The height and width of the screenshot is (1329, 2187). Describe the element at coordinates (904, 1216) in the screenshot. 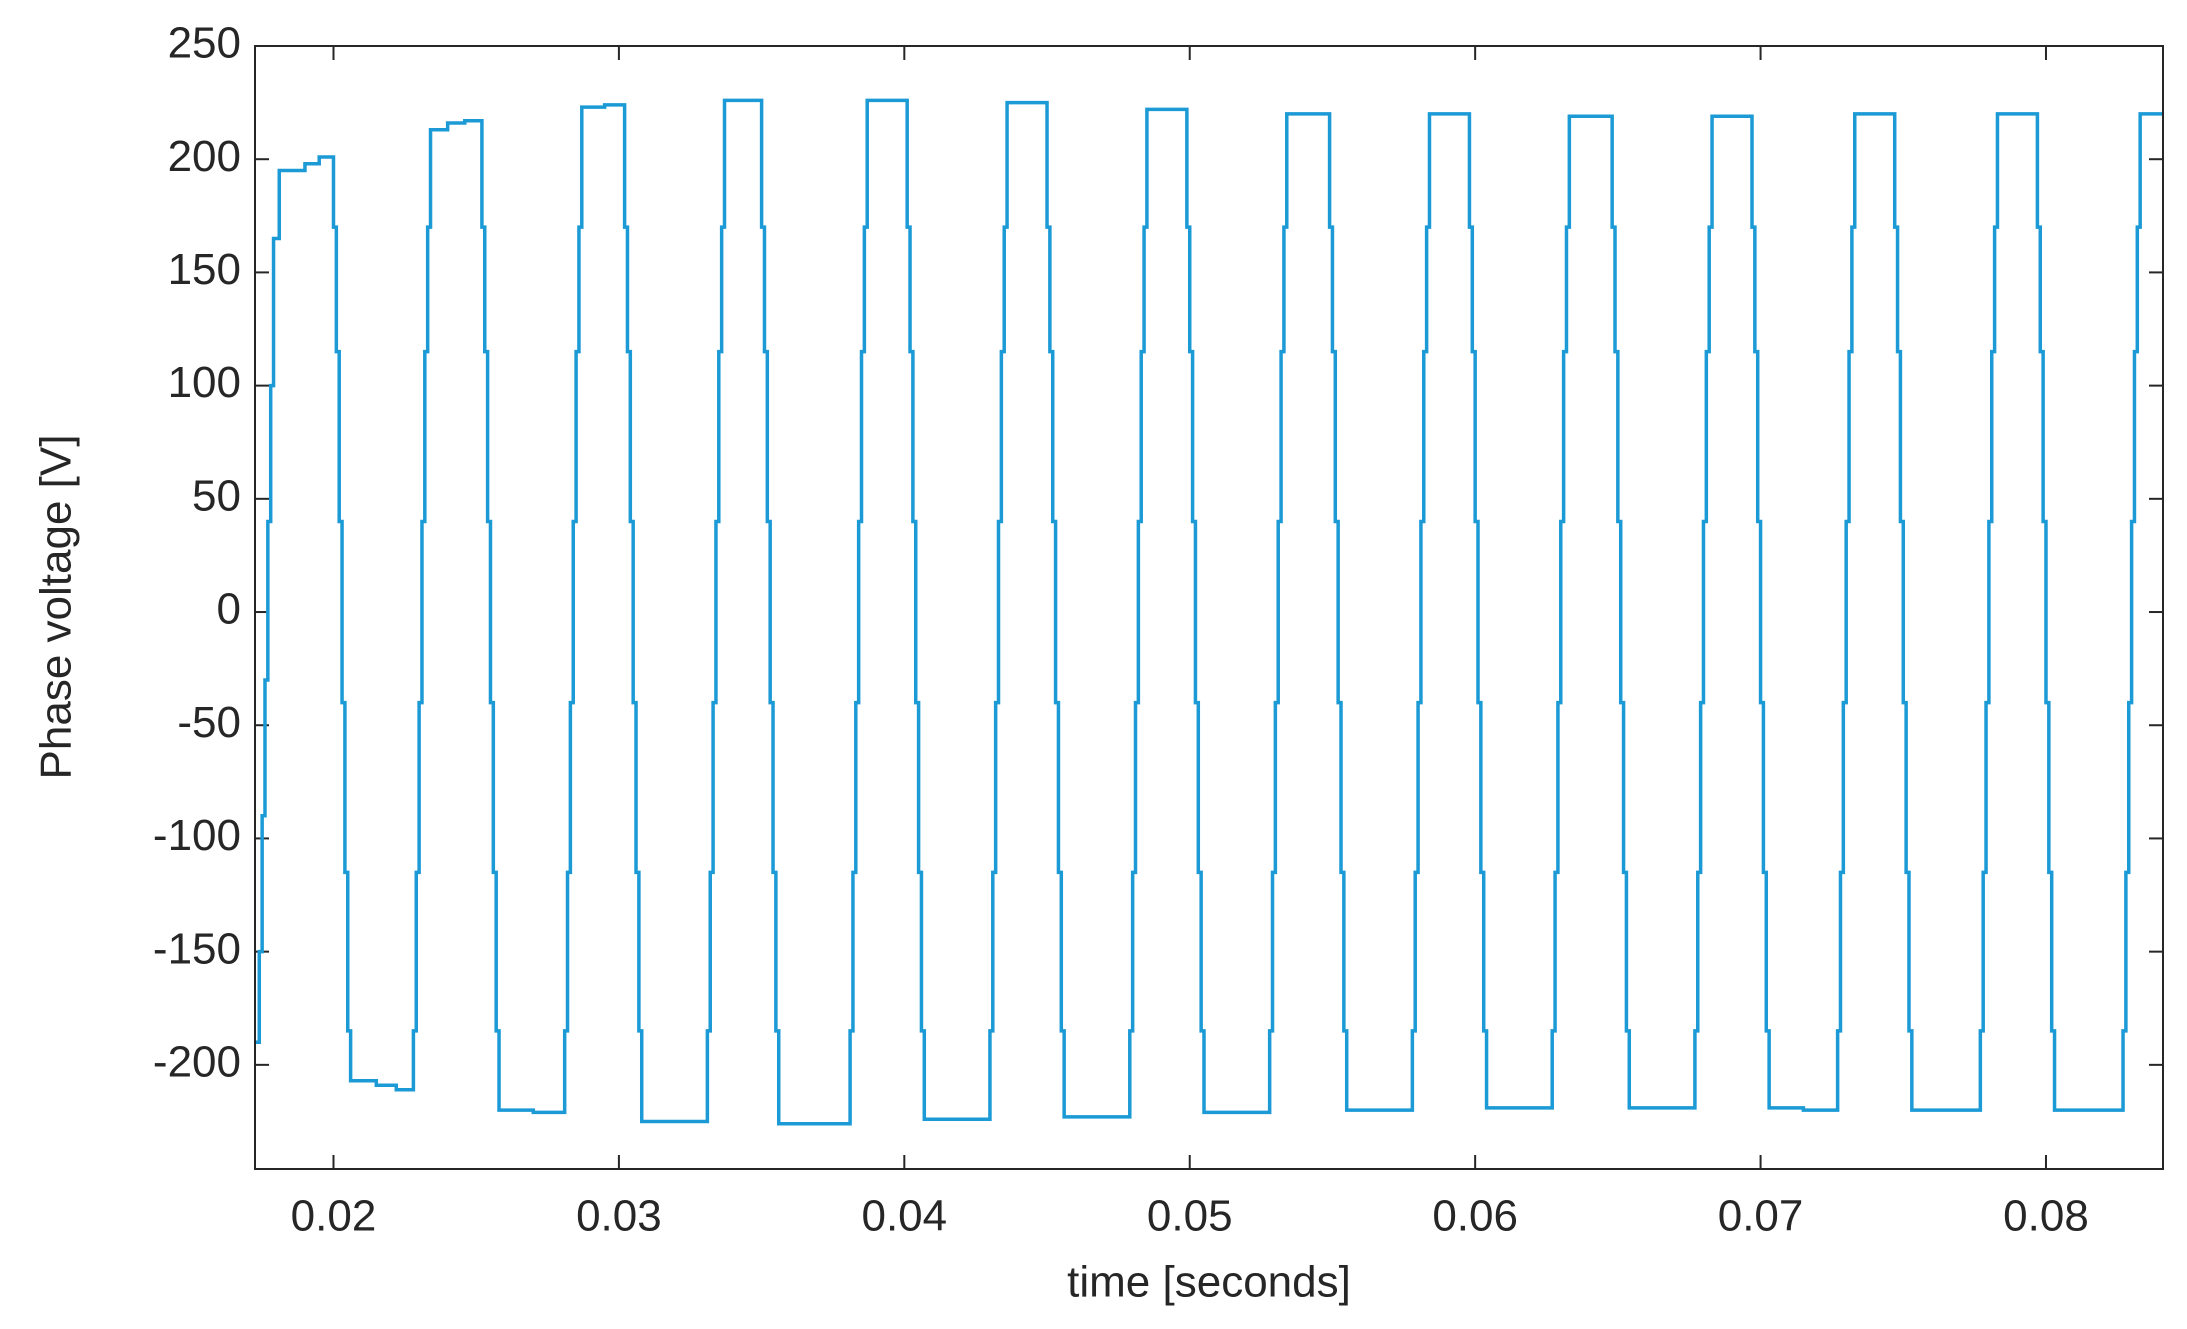

I see `x-tick-label: 0.04` at that location.